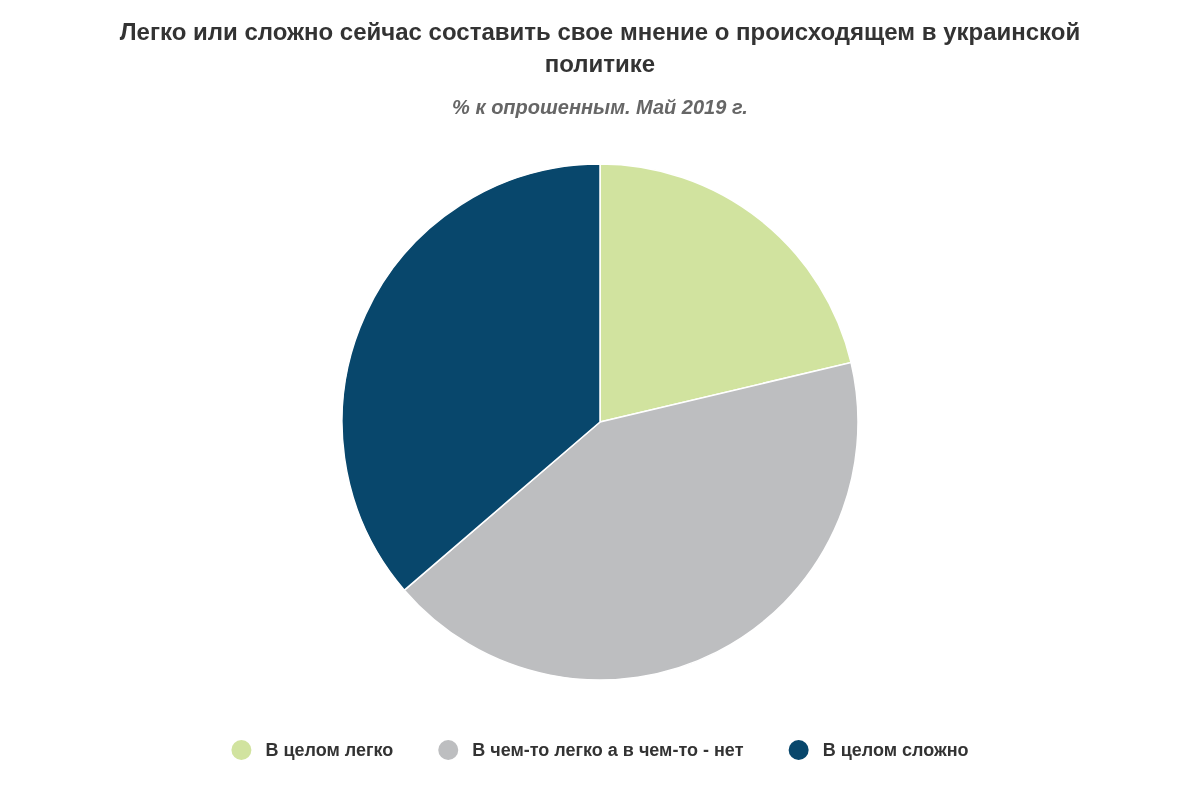 The image size is (1200, 800). Describe the element at coordinates (600, 47) in the screenshot. I see `chart-title: Легко или сложно сейчас составить свое мнение о происходящем в украинской политике` at that location.